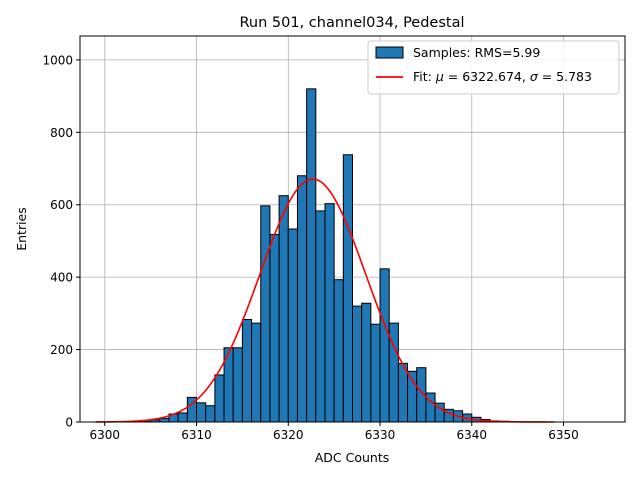 The height and width of the screenshot is (480, 640). Describe the element at coordinates (61, 278) in the screenshot. I see `y-tick-label: 400` at that location.